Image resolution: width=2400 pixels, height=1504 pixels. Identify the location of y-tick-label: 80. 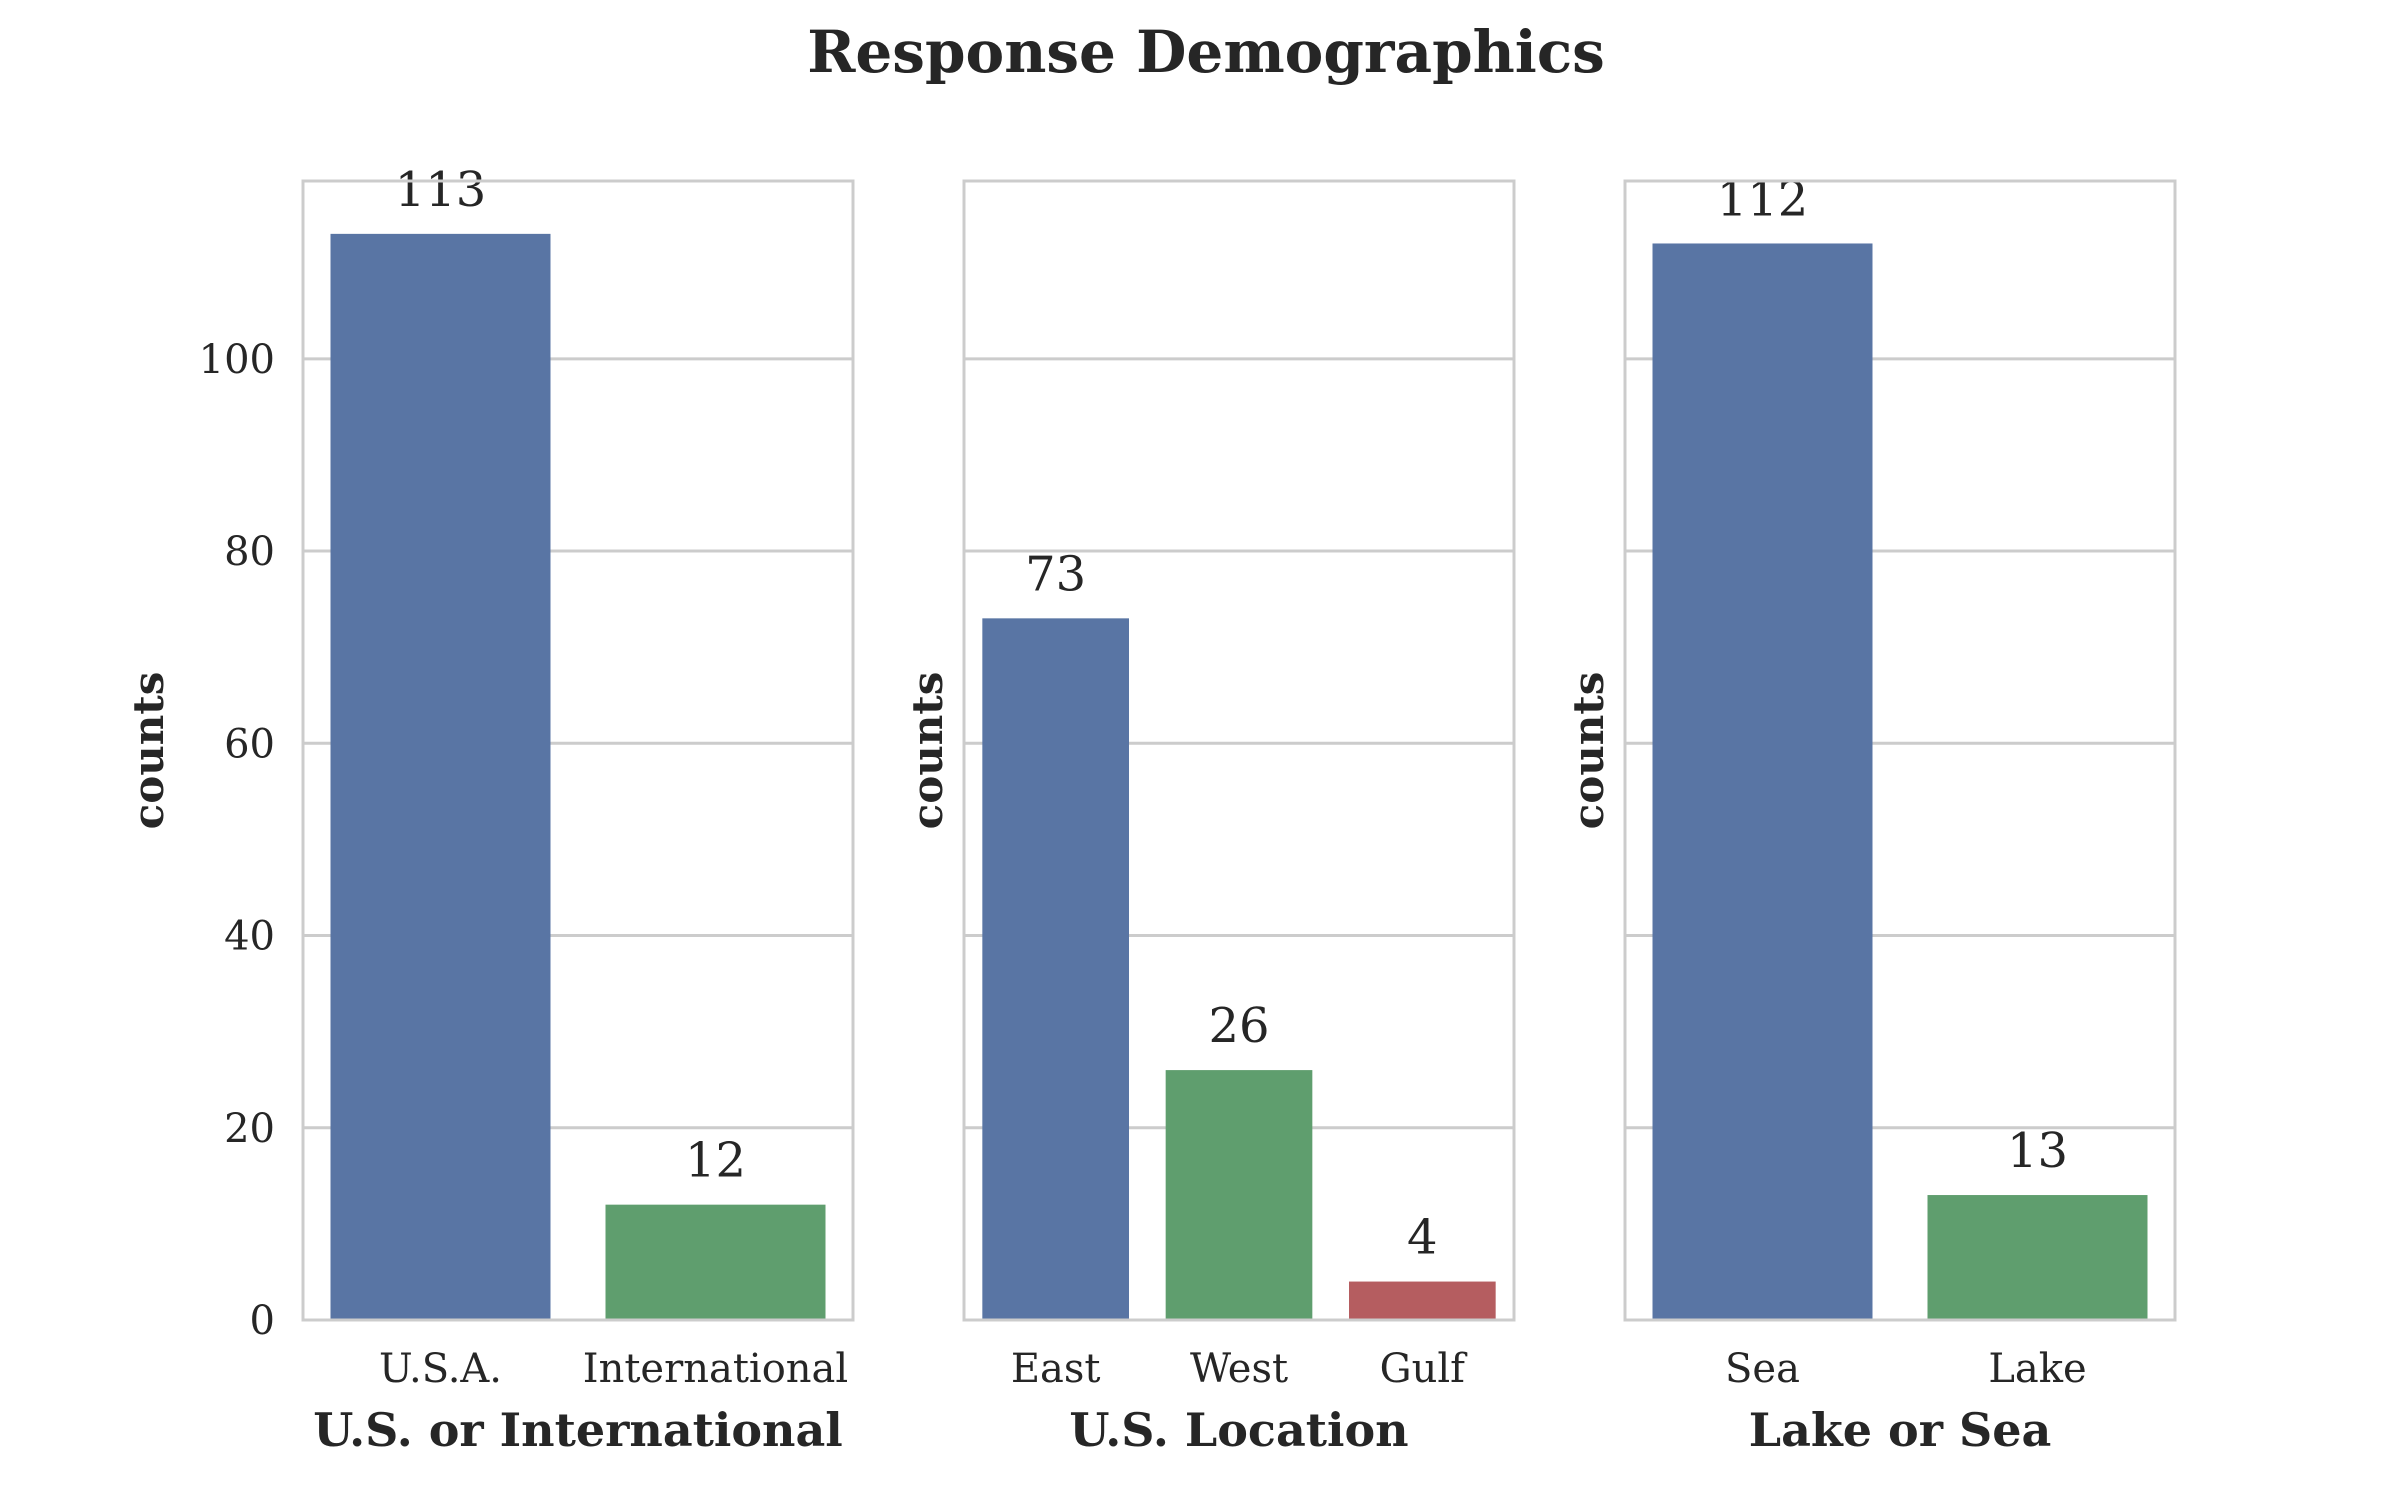
(249, 552).